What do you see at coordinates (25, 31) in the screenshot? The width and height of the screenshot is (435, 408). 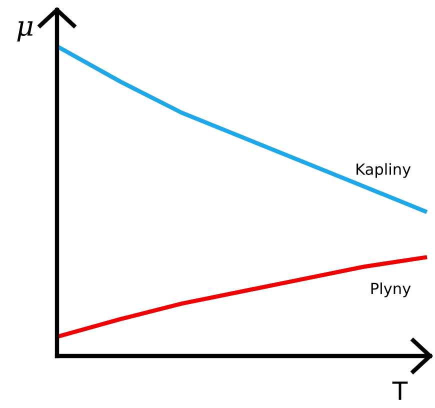 I see `y-axis-title: μ` at bounding box center [25, 31].